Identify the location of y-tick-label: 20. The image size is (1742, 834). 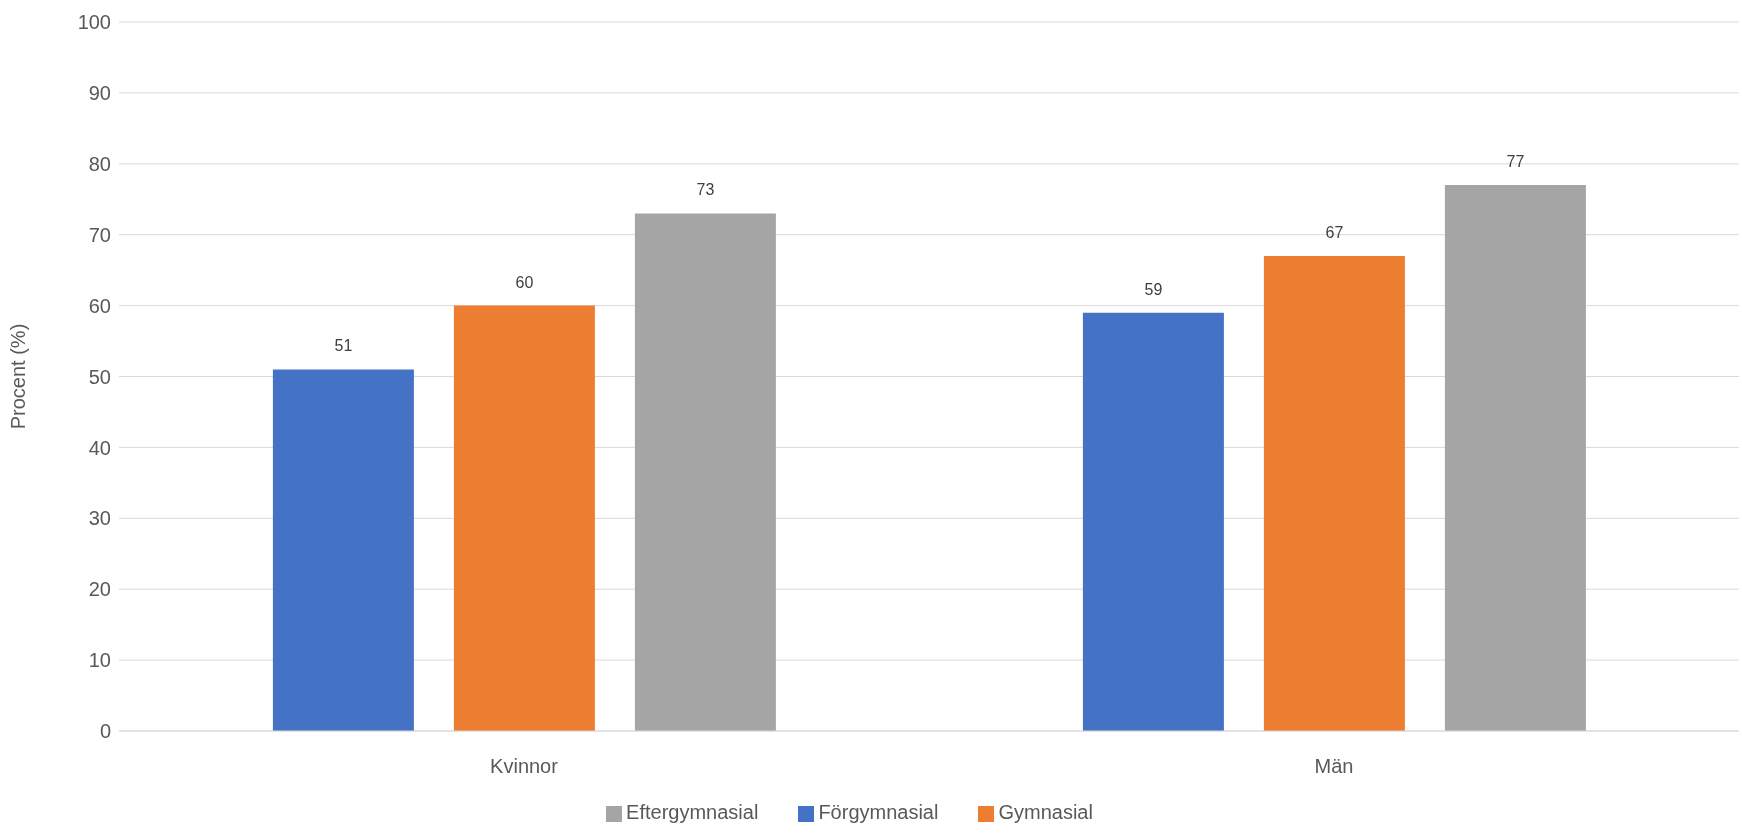
(99, 589).